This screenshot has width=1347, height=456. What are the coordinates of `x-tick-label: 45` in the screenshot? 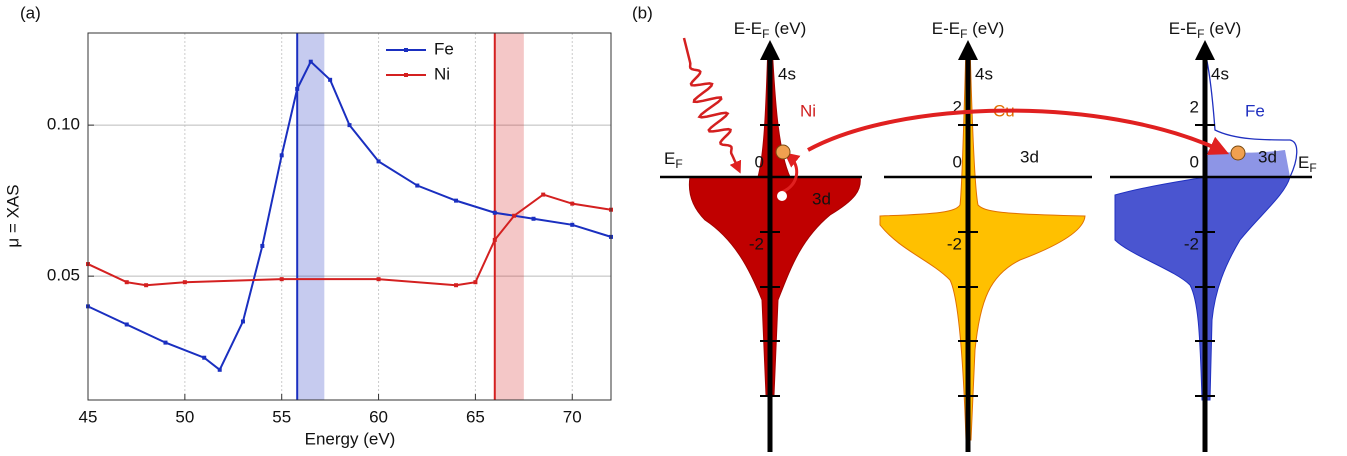 It's located at (88, 416).